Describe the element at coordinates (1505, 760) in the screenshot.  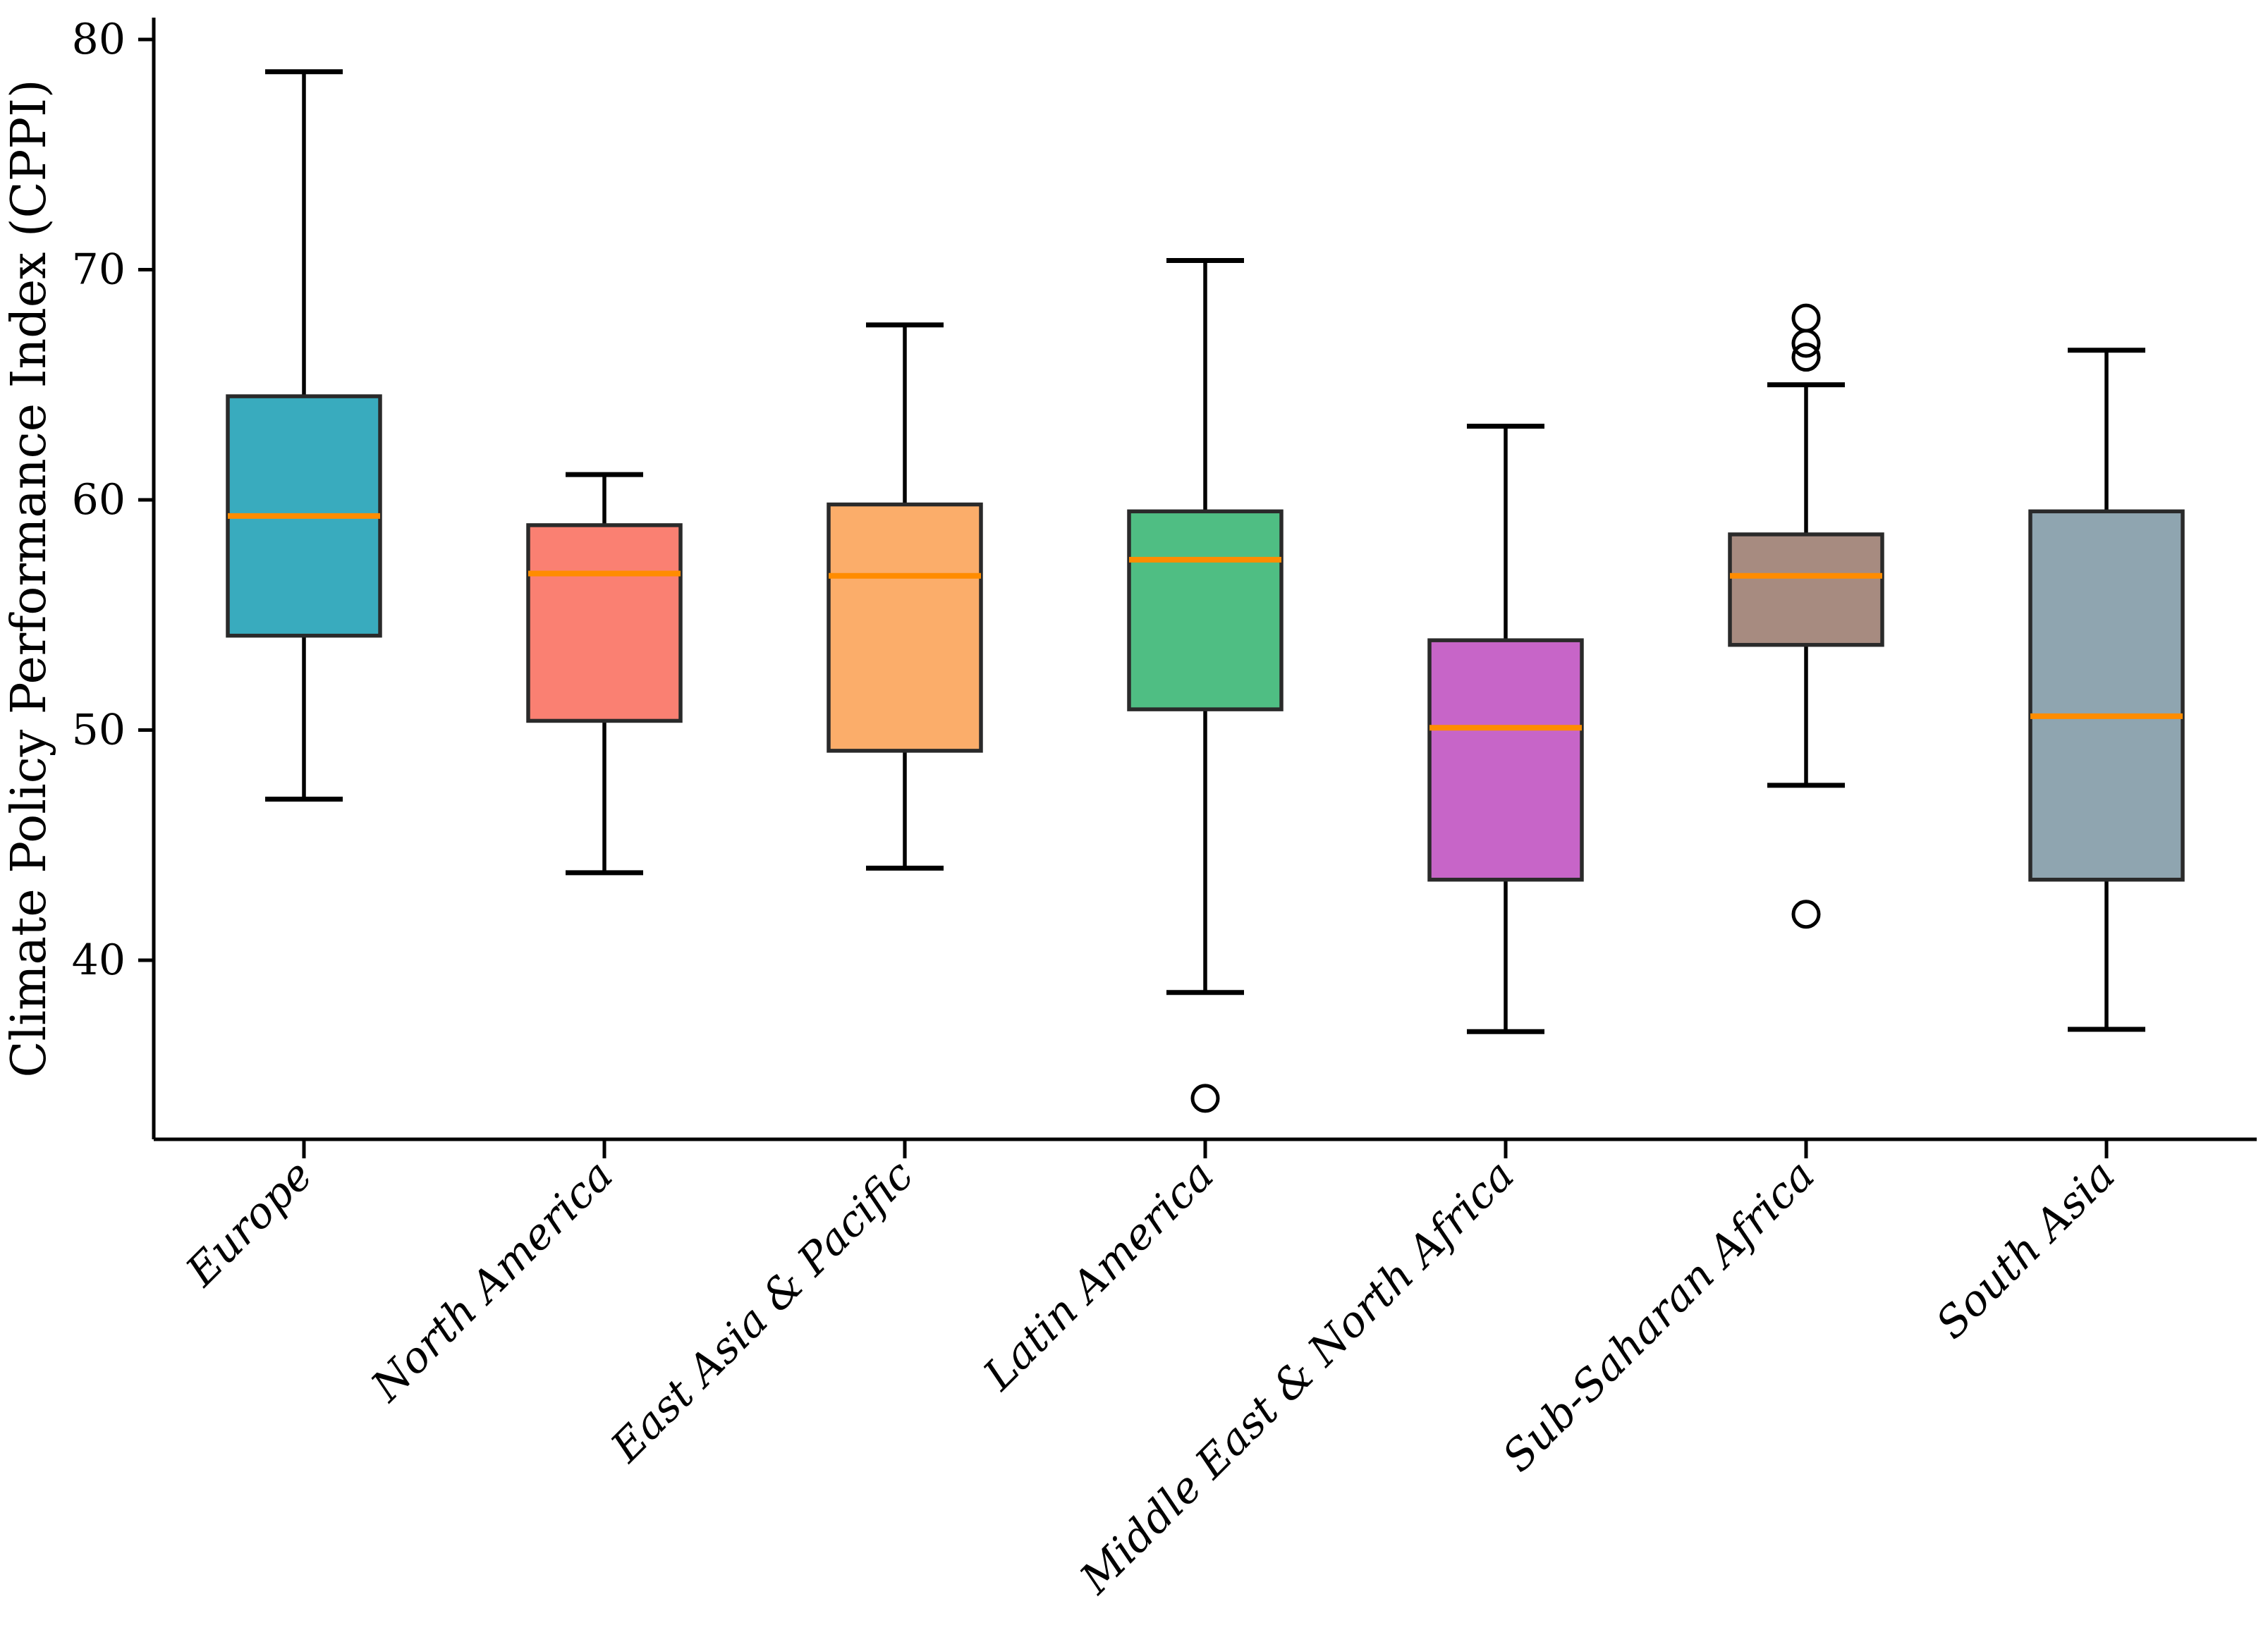
I see `box-middle-east-north-africa` at that location.